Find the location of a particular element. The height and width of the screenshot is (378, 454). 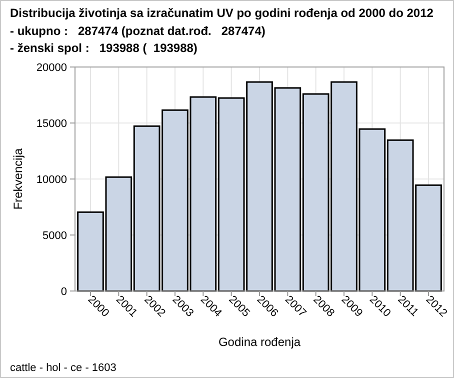

y-tick-label: 10000 is located at coordinates (51, 180).